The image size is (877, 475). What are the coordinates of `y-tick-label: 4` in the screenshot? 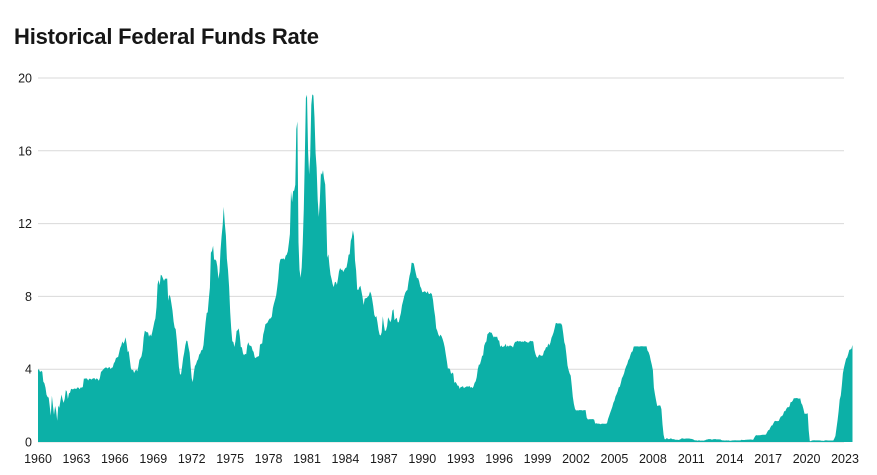 It's located at (28, 370).